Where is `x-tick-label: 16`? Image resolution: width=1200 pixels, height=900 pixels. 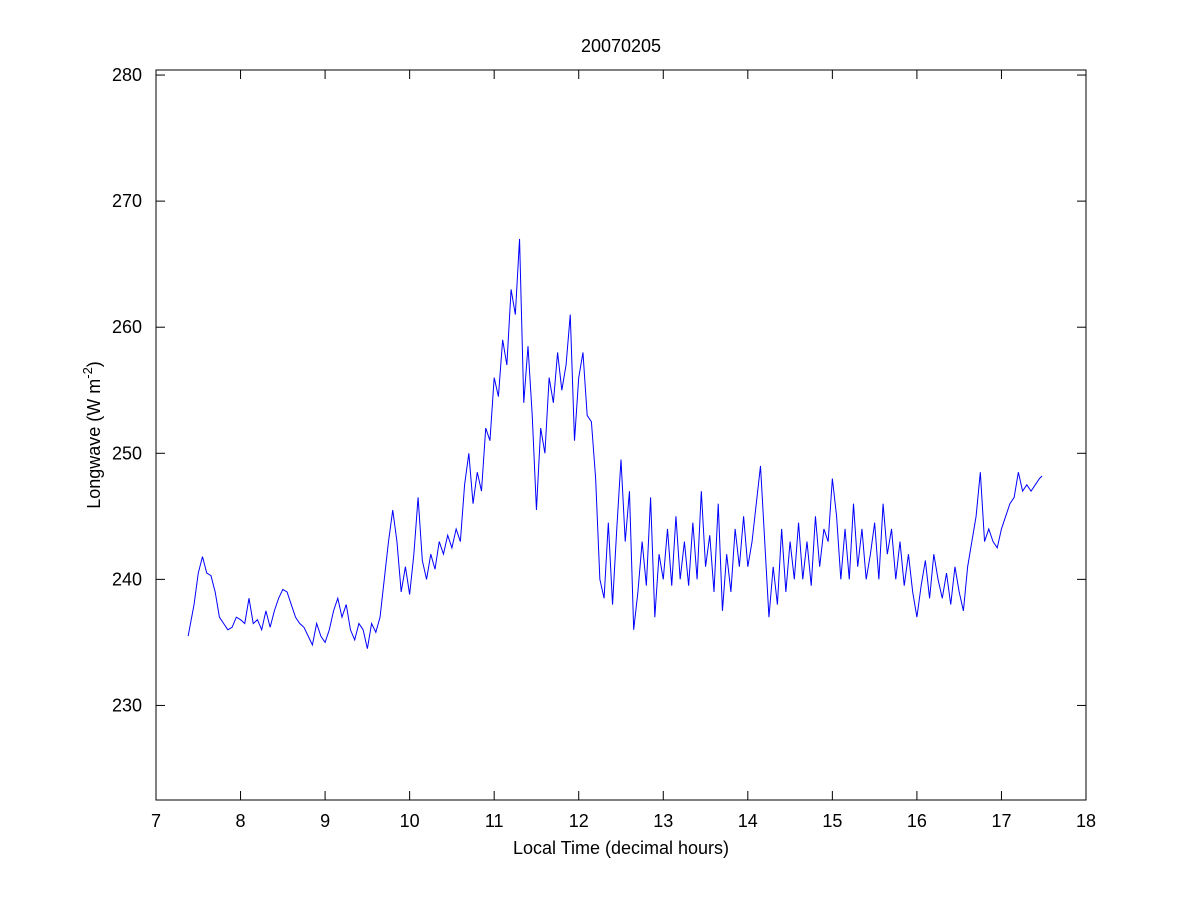 x-tick-label: 16 is located at coordinates (917, 821).